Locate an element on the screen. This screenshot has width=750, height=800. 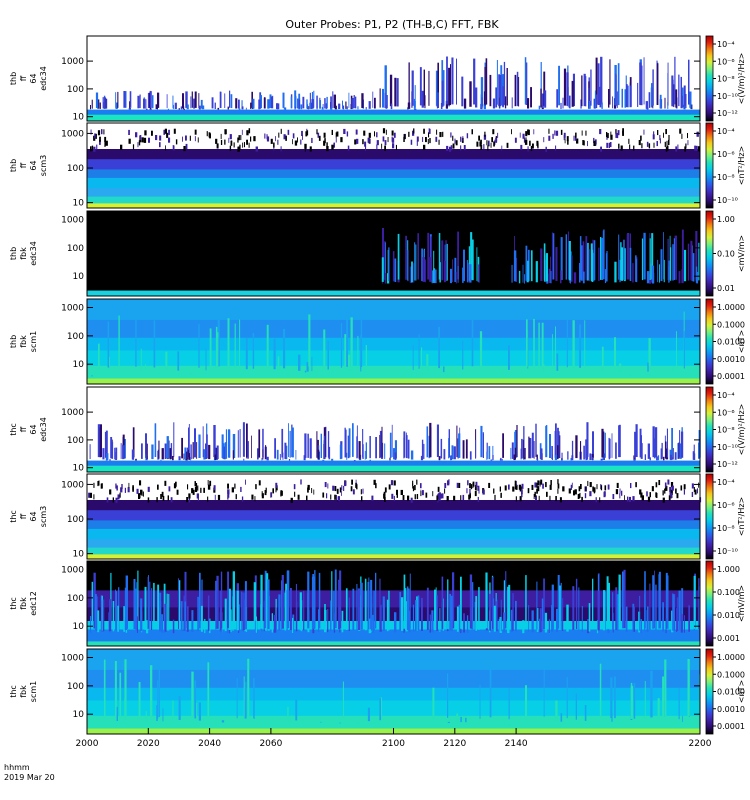
y-tick-label: 10 is located at coordinates (79, 627).